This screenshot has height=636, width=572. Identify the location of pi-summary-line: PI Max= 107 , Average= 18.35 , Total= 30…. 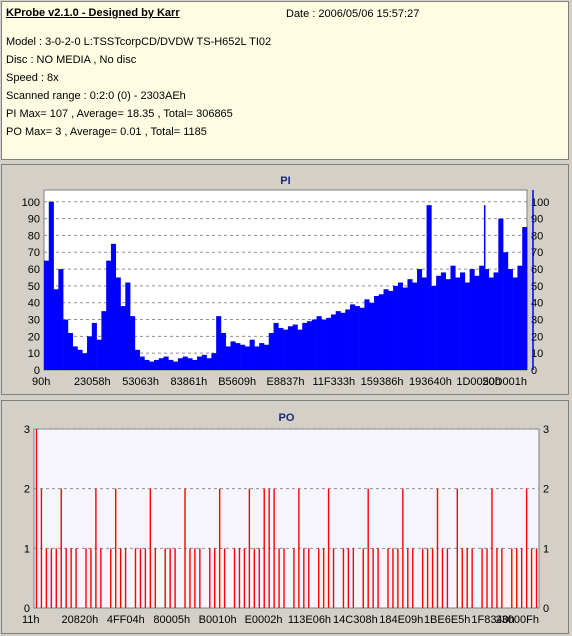
(119, 114).